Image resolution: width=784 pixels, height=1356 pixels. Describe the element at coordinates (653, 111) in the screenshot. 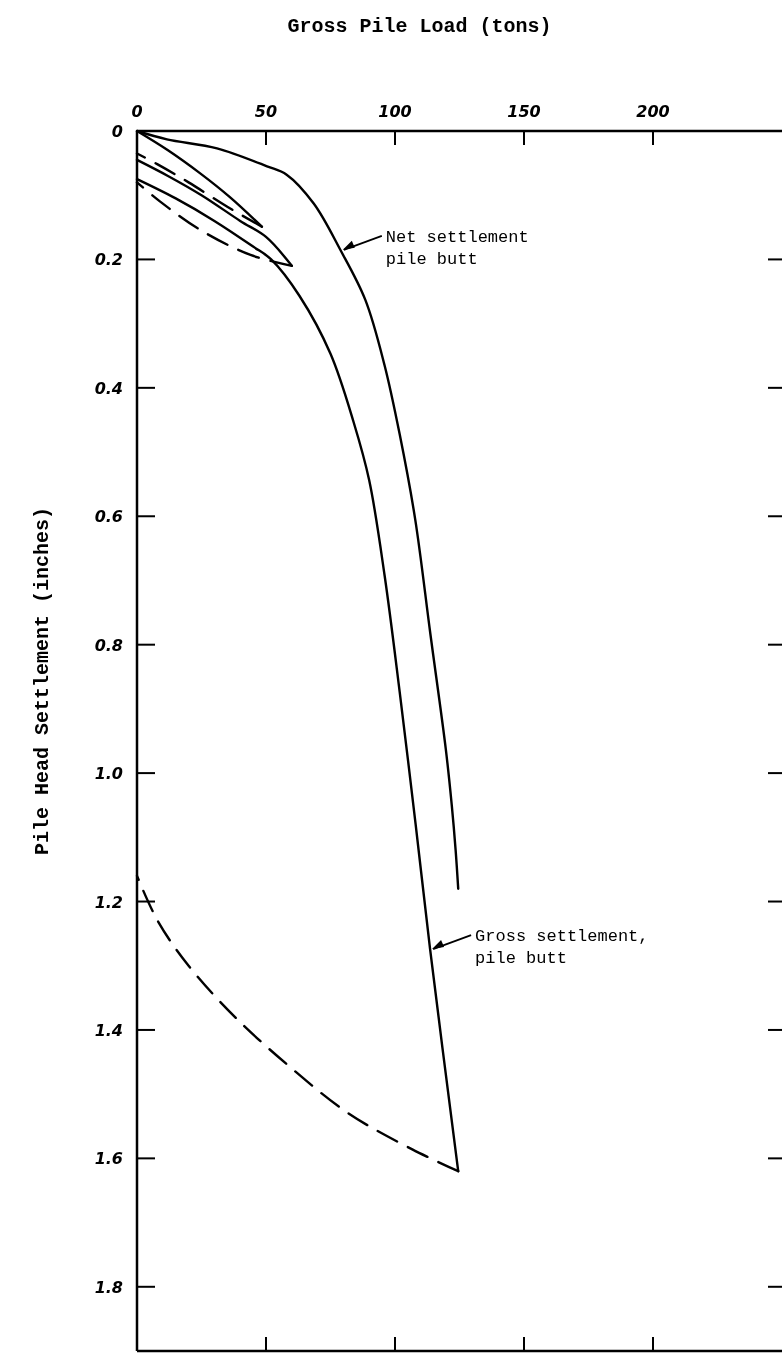

I see `x-tick-label: 200` at that location.